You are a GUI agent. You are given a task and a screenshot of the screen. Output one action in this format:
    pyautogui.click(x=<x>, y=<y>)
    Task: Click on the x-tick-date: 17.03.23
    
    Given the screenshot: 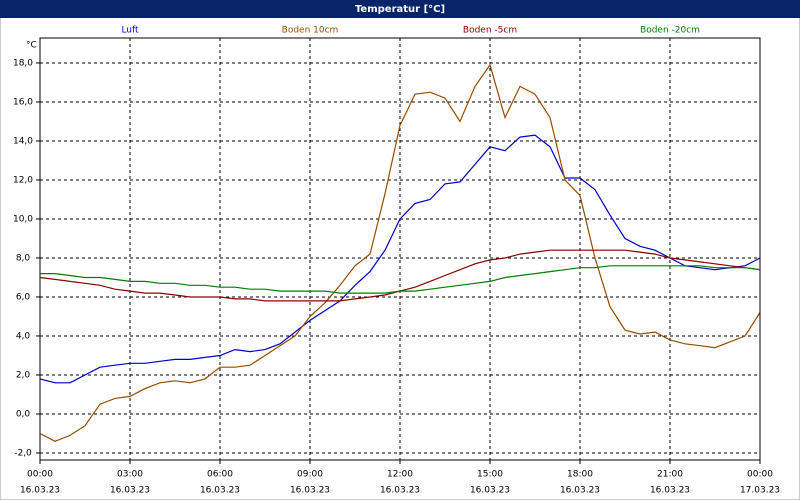 What is the action you would take?
    pyautogui.click(x=760, y=491)
    